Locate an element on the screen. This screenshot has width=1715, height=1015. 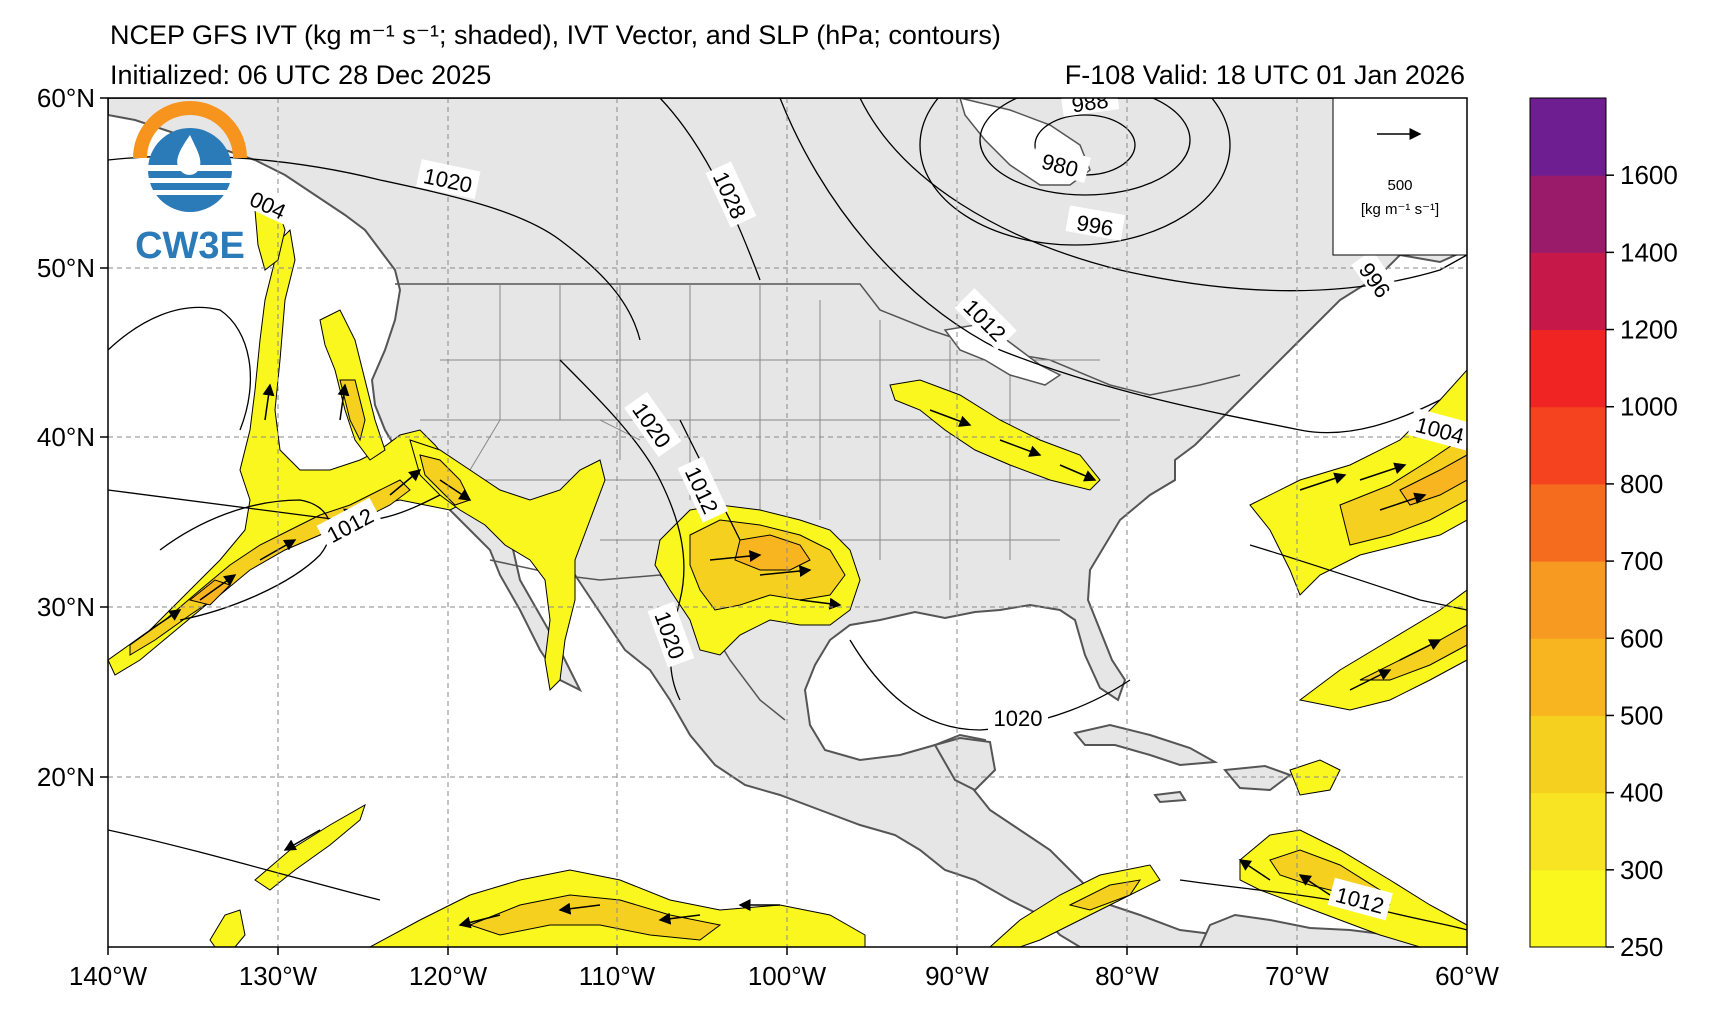
colorbar-frame is located at coordinates (1568, 522).